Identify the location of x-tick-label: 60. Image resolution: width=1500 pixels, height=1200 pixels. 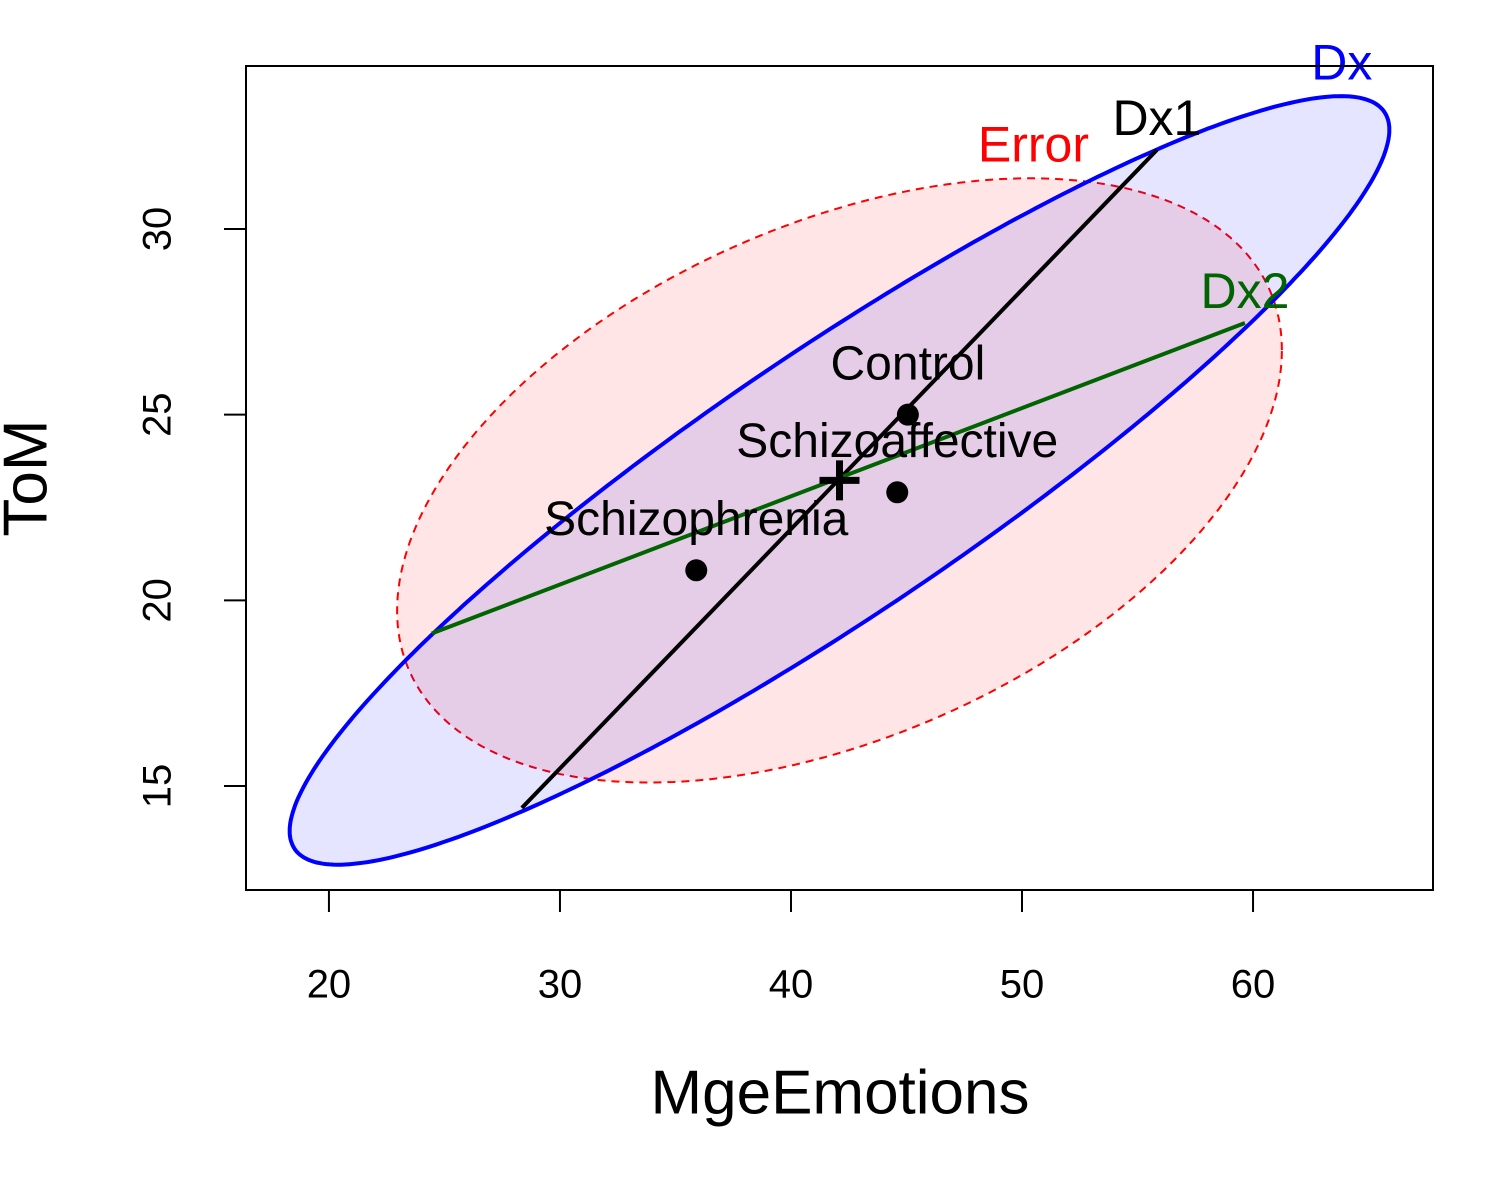
(1253, 985).